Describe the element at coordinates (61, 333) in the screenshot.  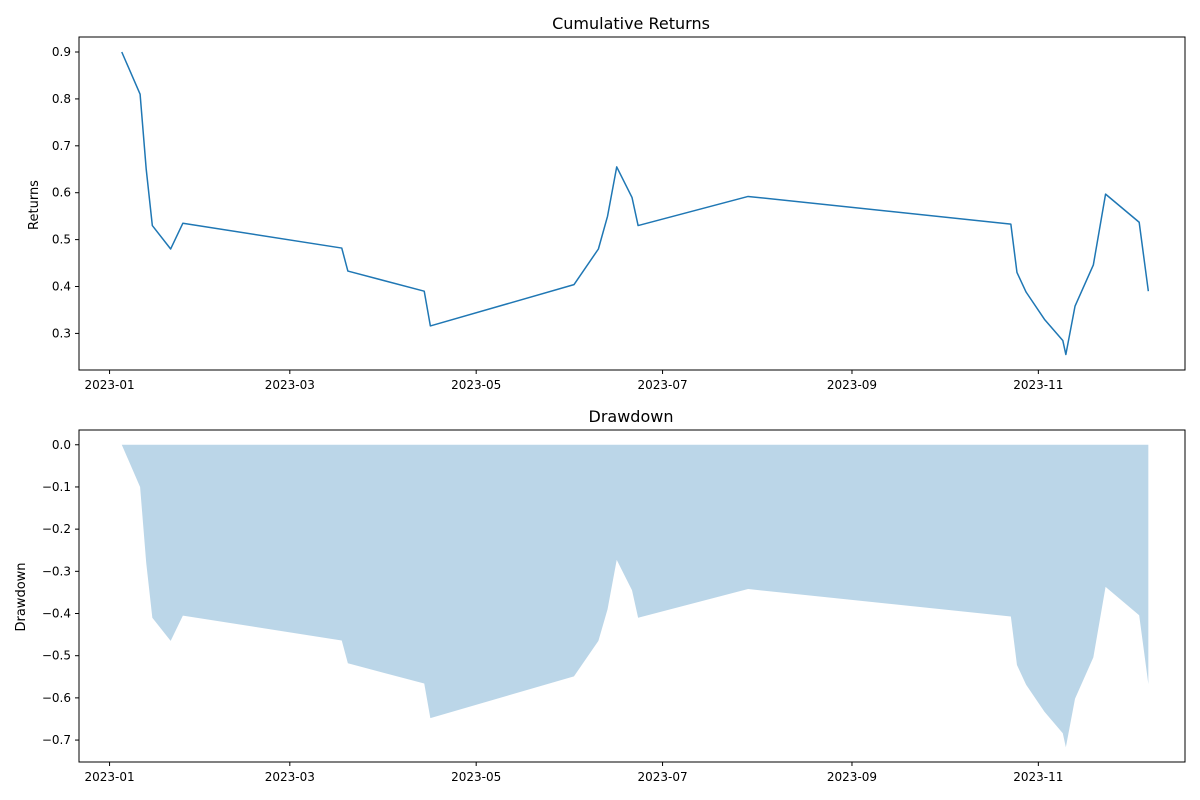
I see `y-tick-label: 0.3` at that location.